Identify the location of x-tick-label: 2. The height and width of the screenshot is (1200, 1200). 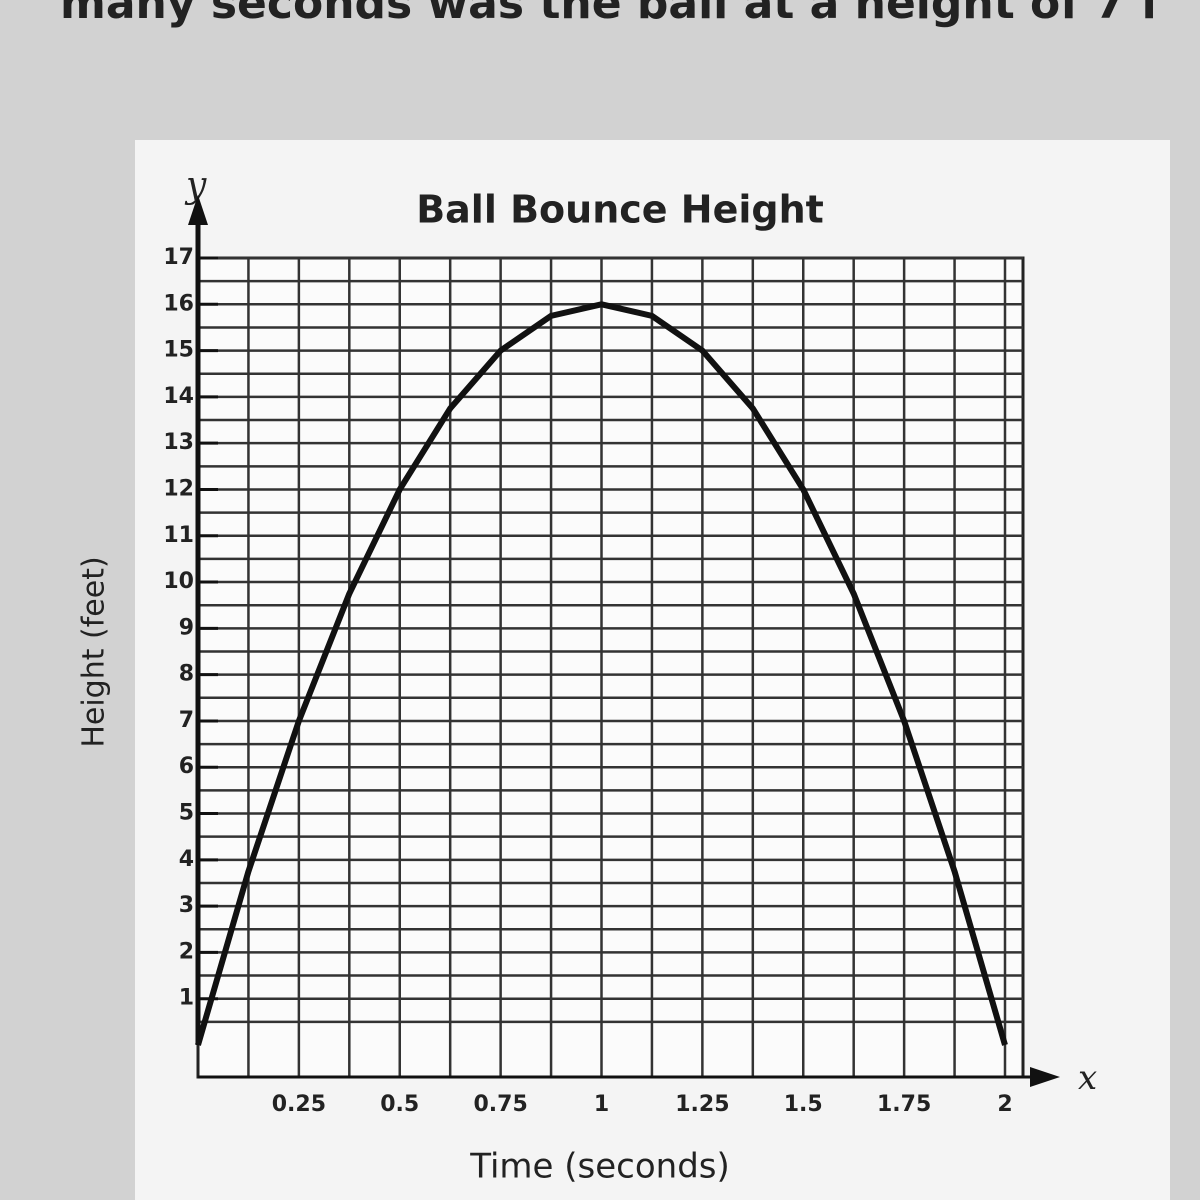
(1004, 1104).